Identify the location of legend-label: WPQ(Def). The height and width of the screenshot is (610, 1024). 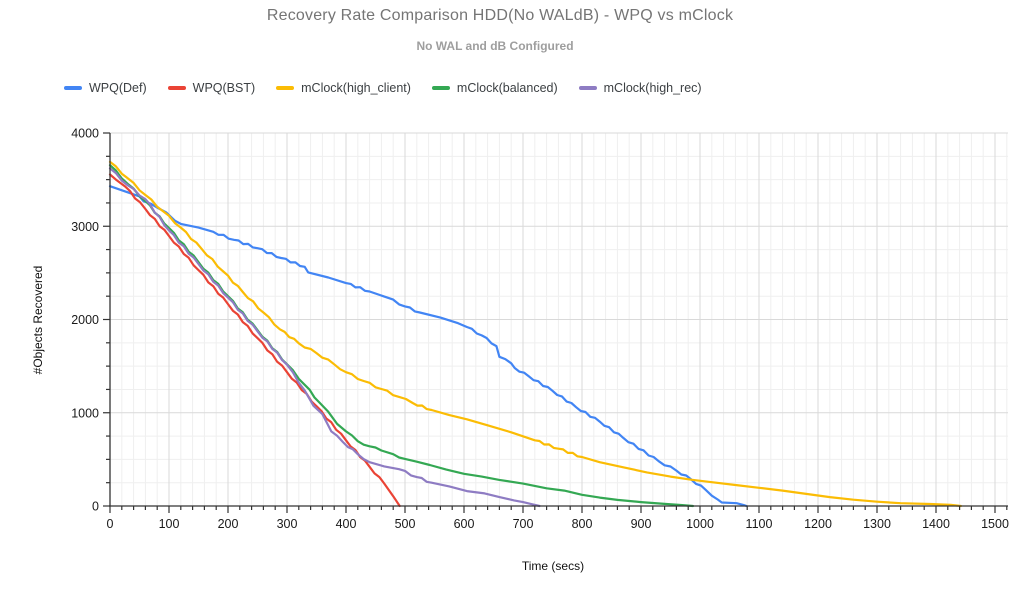
(118, 88).